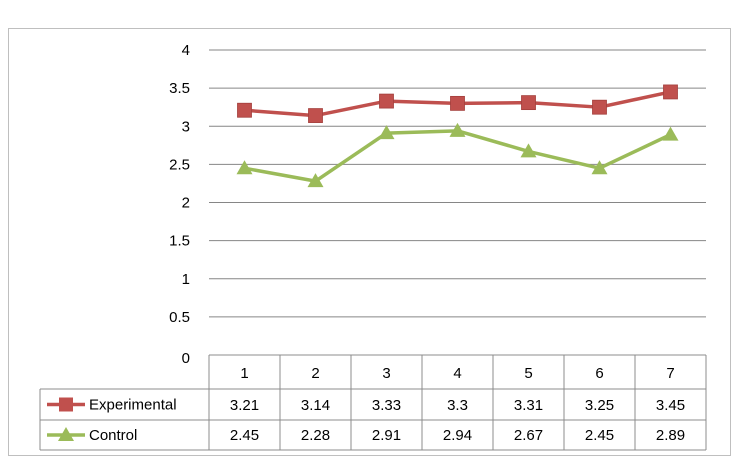 The width and height of the screenshot is (741, 465). I want to click on legend-label: Experimental, so click(133, 405).